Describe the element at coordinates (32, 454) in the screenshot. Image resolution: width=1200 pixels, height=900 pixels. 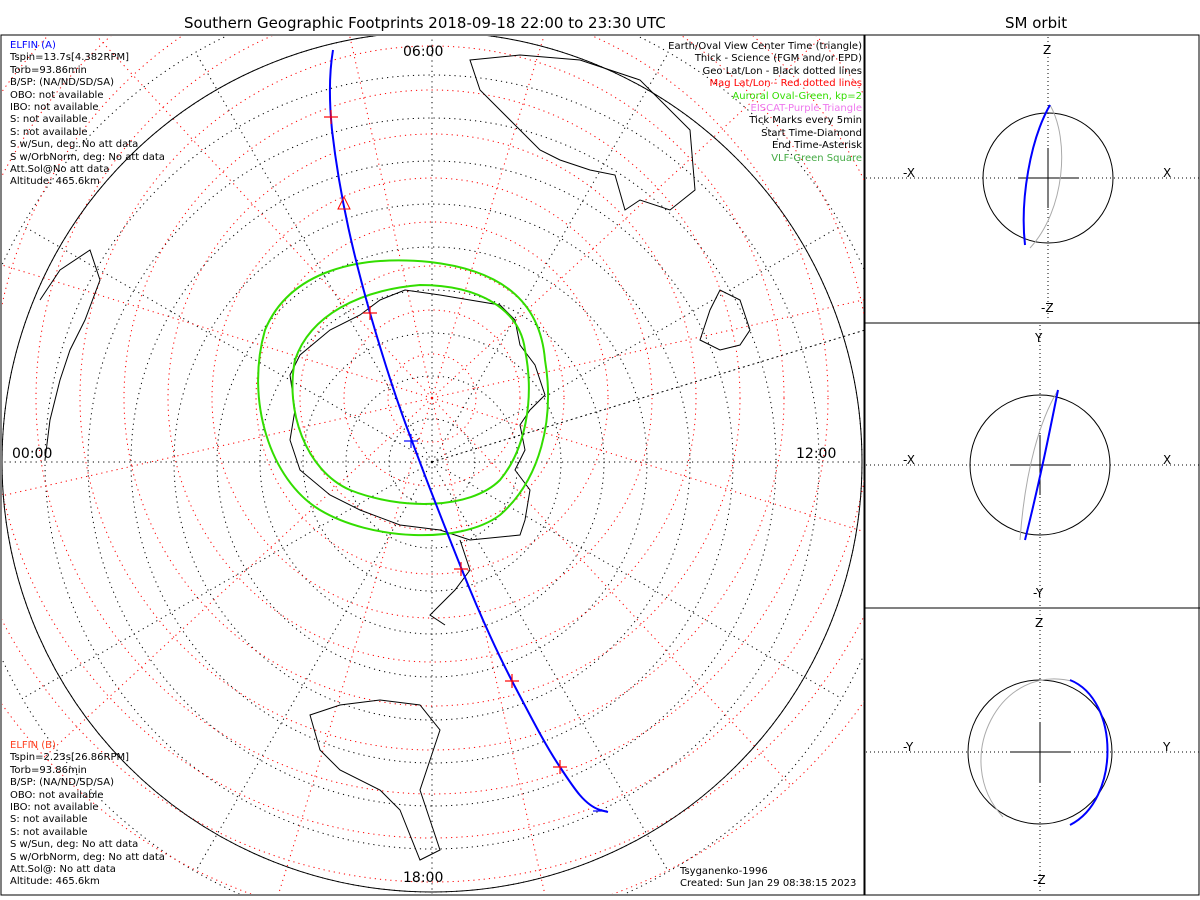
I see `time-label-left: 00:00` at that location.